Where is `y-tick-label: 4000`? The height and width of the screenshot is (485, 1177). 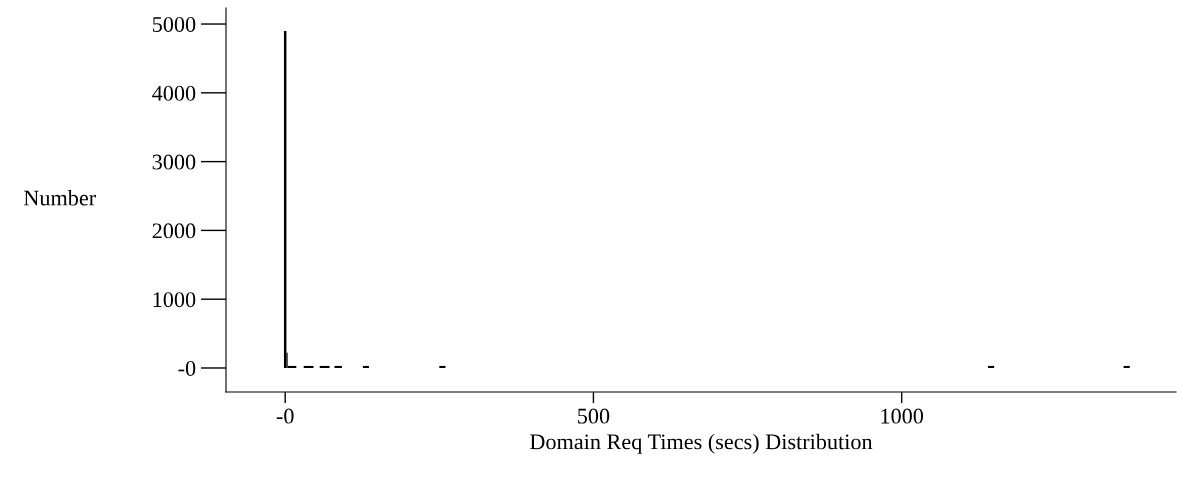 y-tick-label: 4000 is located at coordinates (174, 93).